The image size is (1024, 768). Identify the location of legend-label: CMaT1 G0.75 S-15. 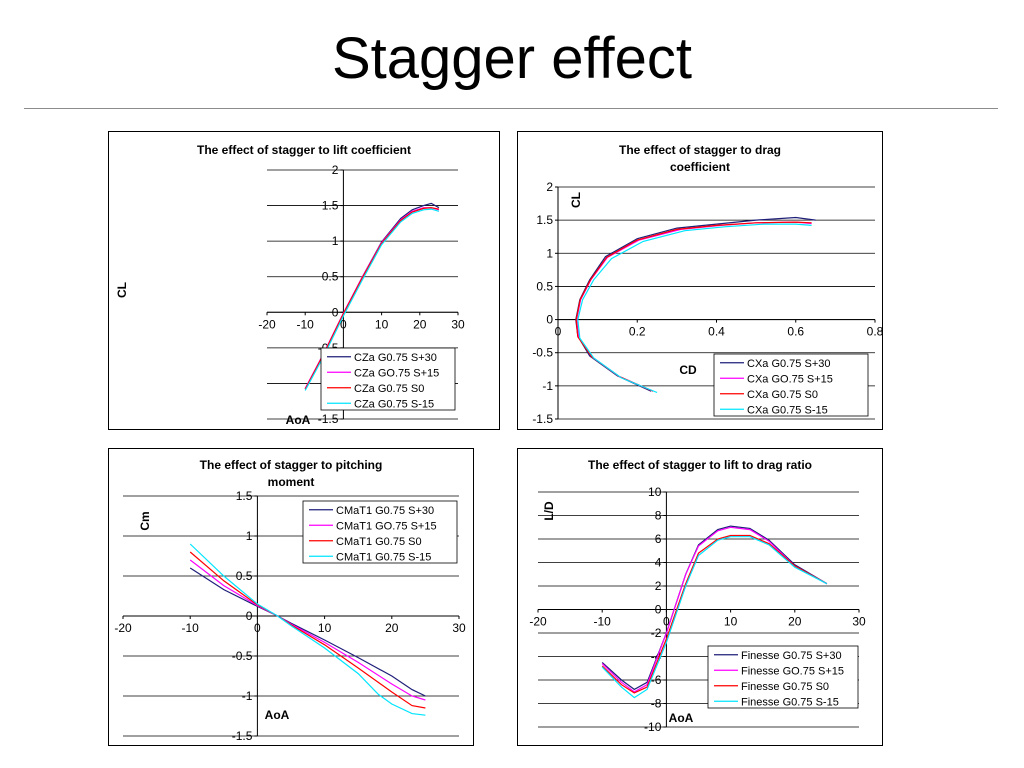
(383, 557).